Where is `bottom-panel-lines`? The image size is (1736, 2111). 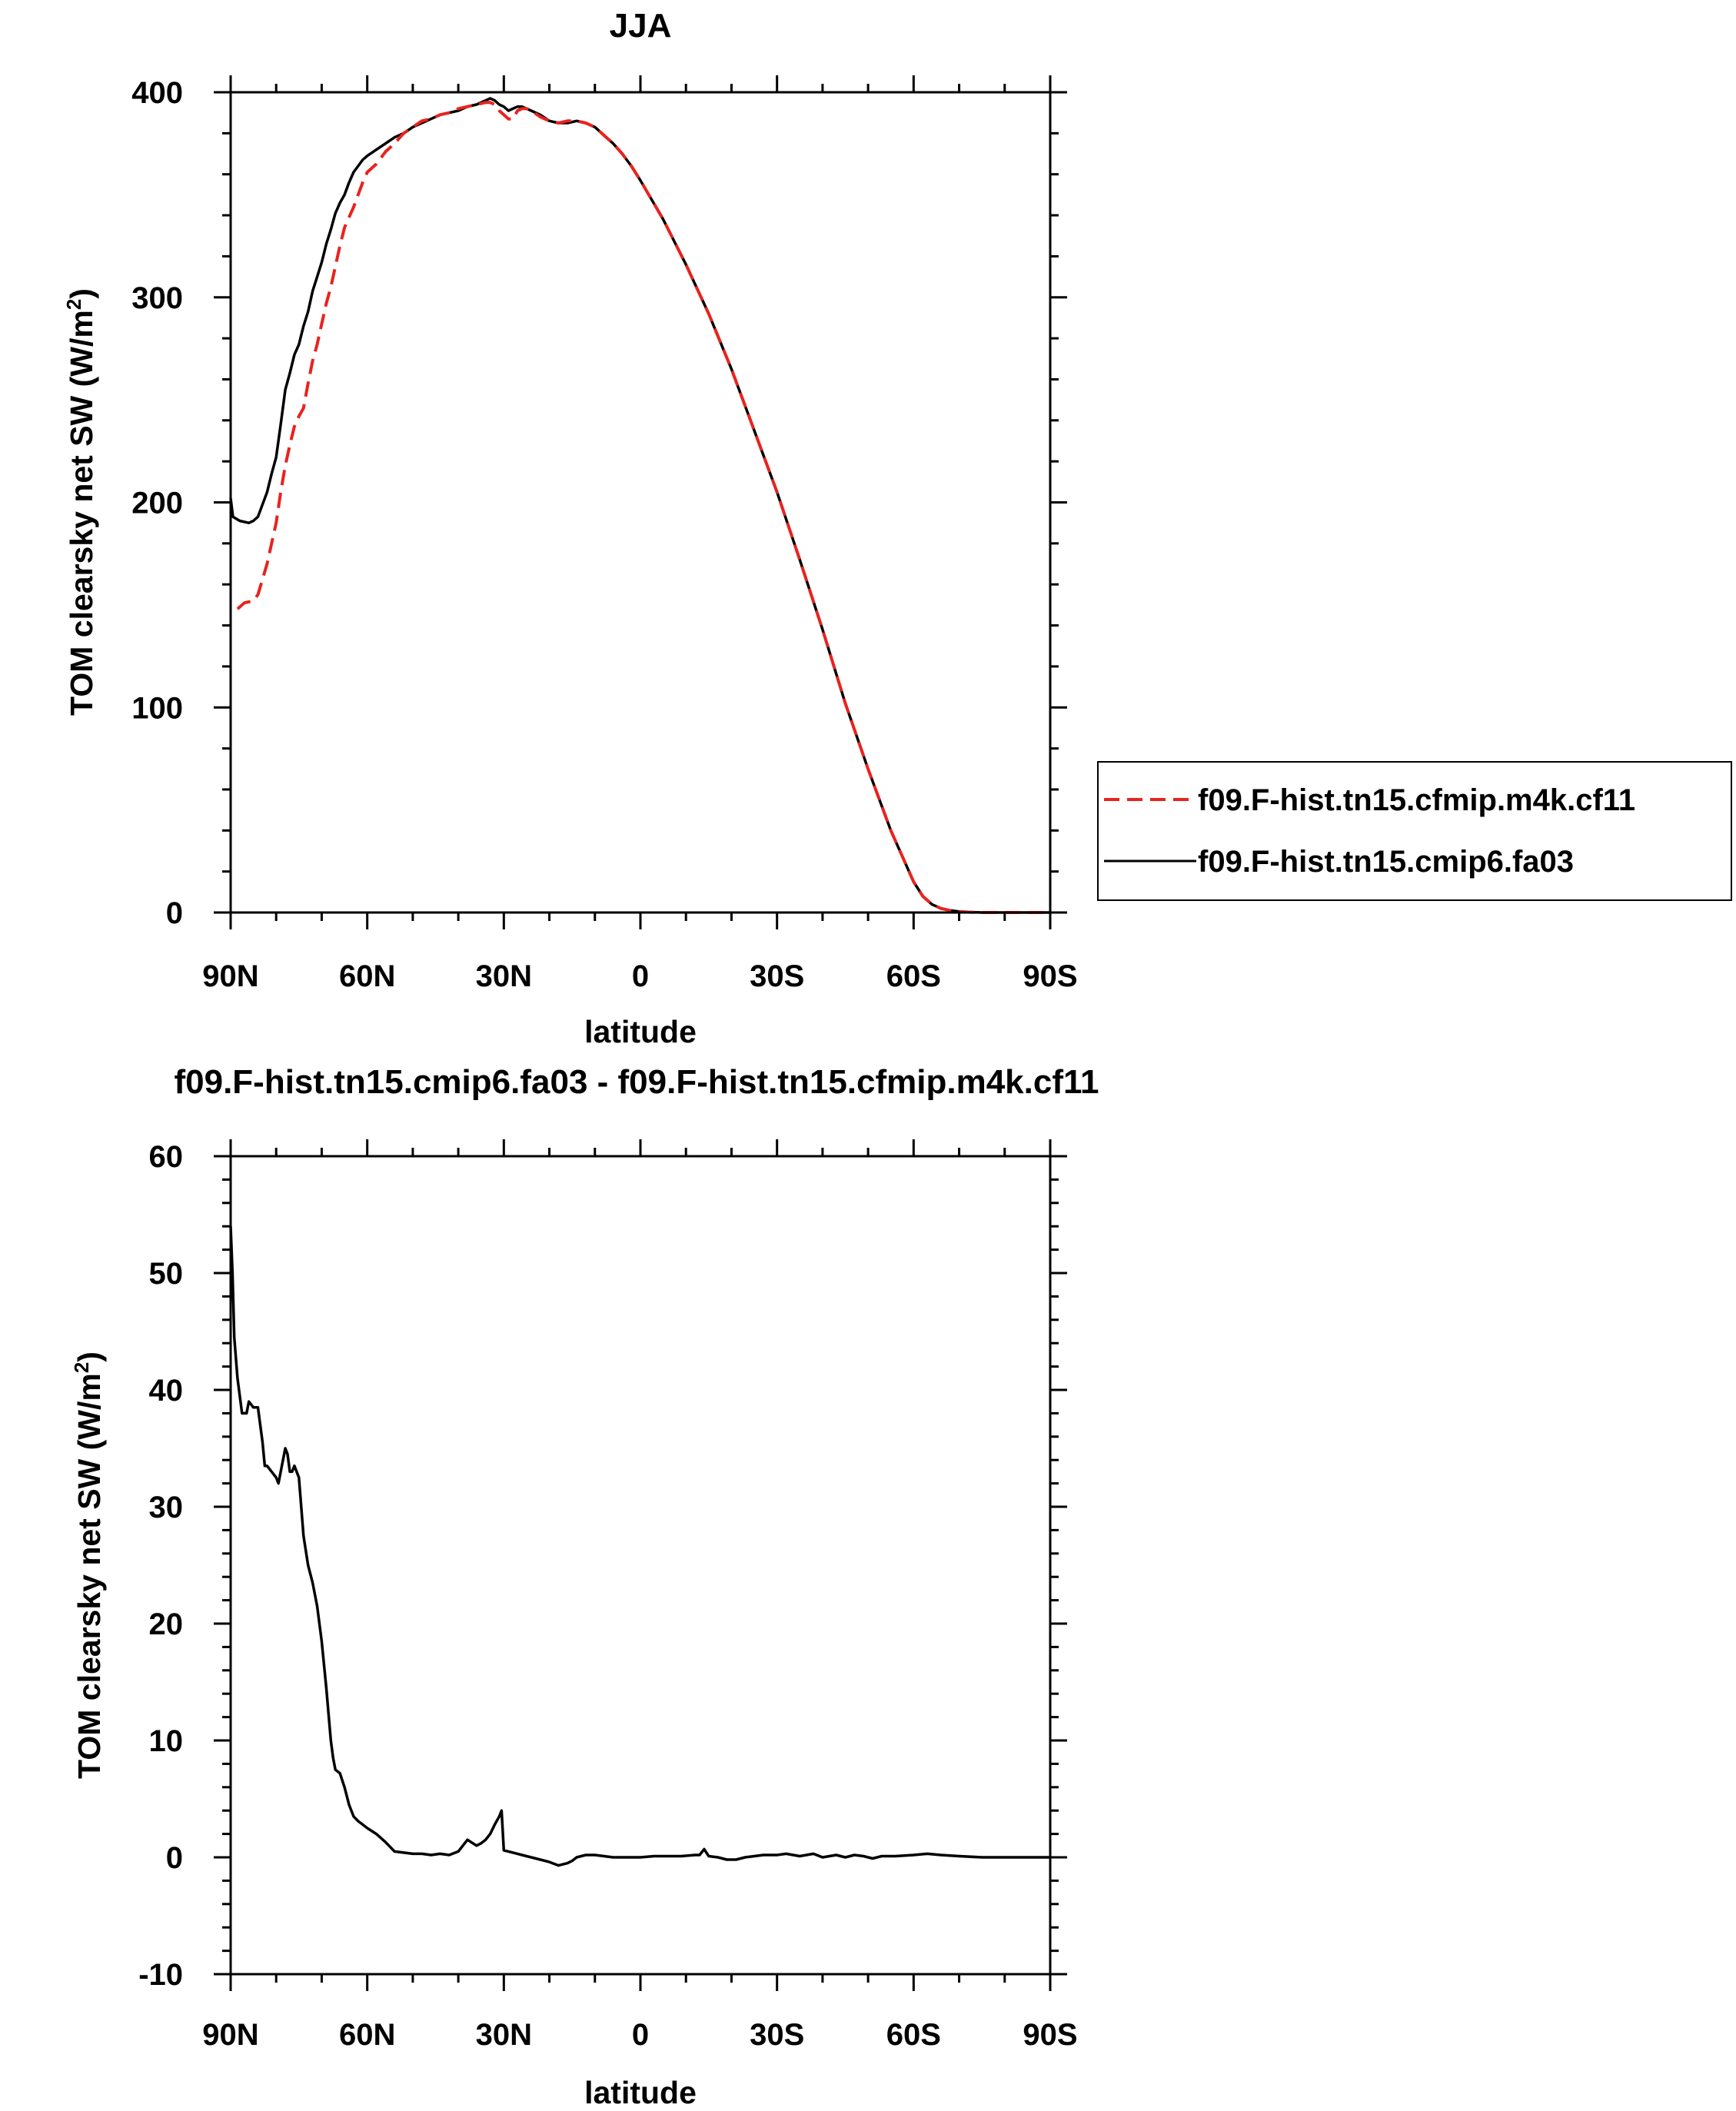 bottom-panel-lines is located at coordinates (639, 1546).